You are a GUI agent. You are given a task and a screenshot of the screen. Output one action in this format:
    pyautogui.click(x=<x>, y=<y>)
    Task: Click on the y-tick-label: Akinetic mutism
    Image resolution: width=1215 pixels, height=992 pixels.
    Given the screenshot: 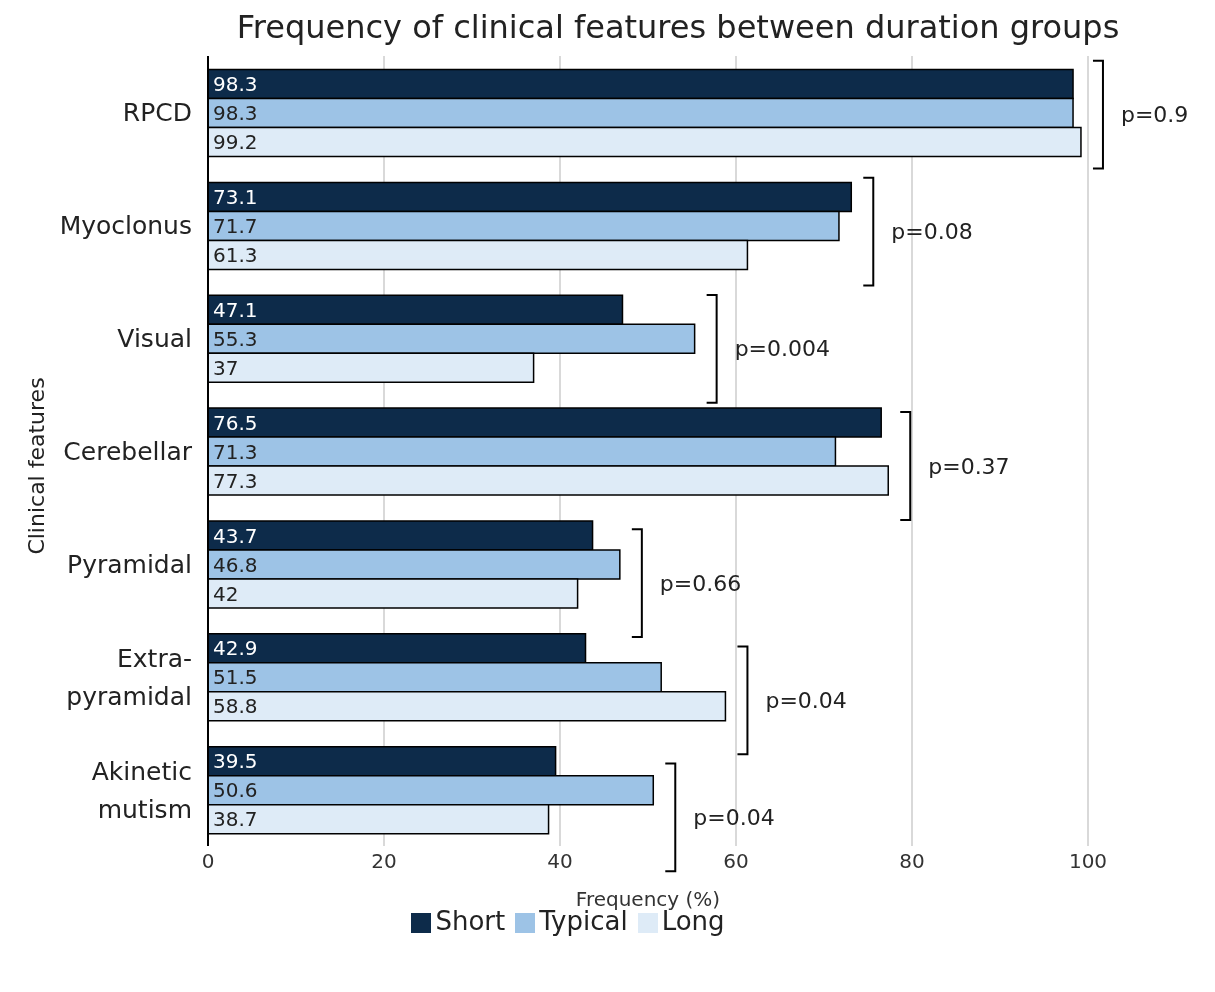 What is the action you would take?
    pyautogui.click(x=141, y=790)
    